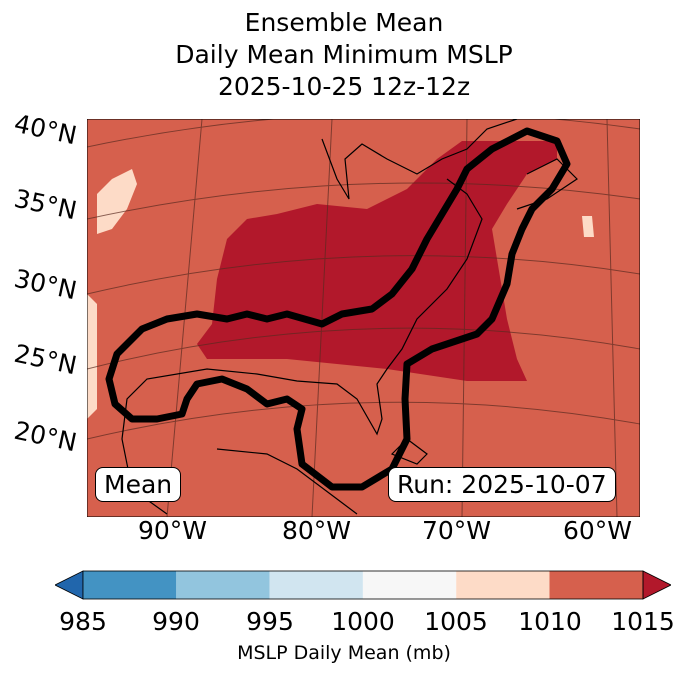 The height and width of the screenshot is (674, 688). What do you see at coordinates (344, 22) in the screenshot?
I see `title-line1: Ensemble Mean` at bounding box center [344, 22].